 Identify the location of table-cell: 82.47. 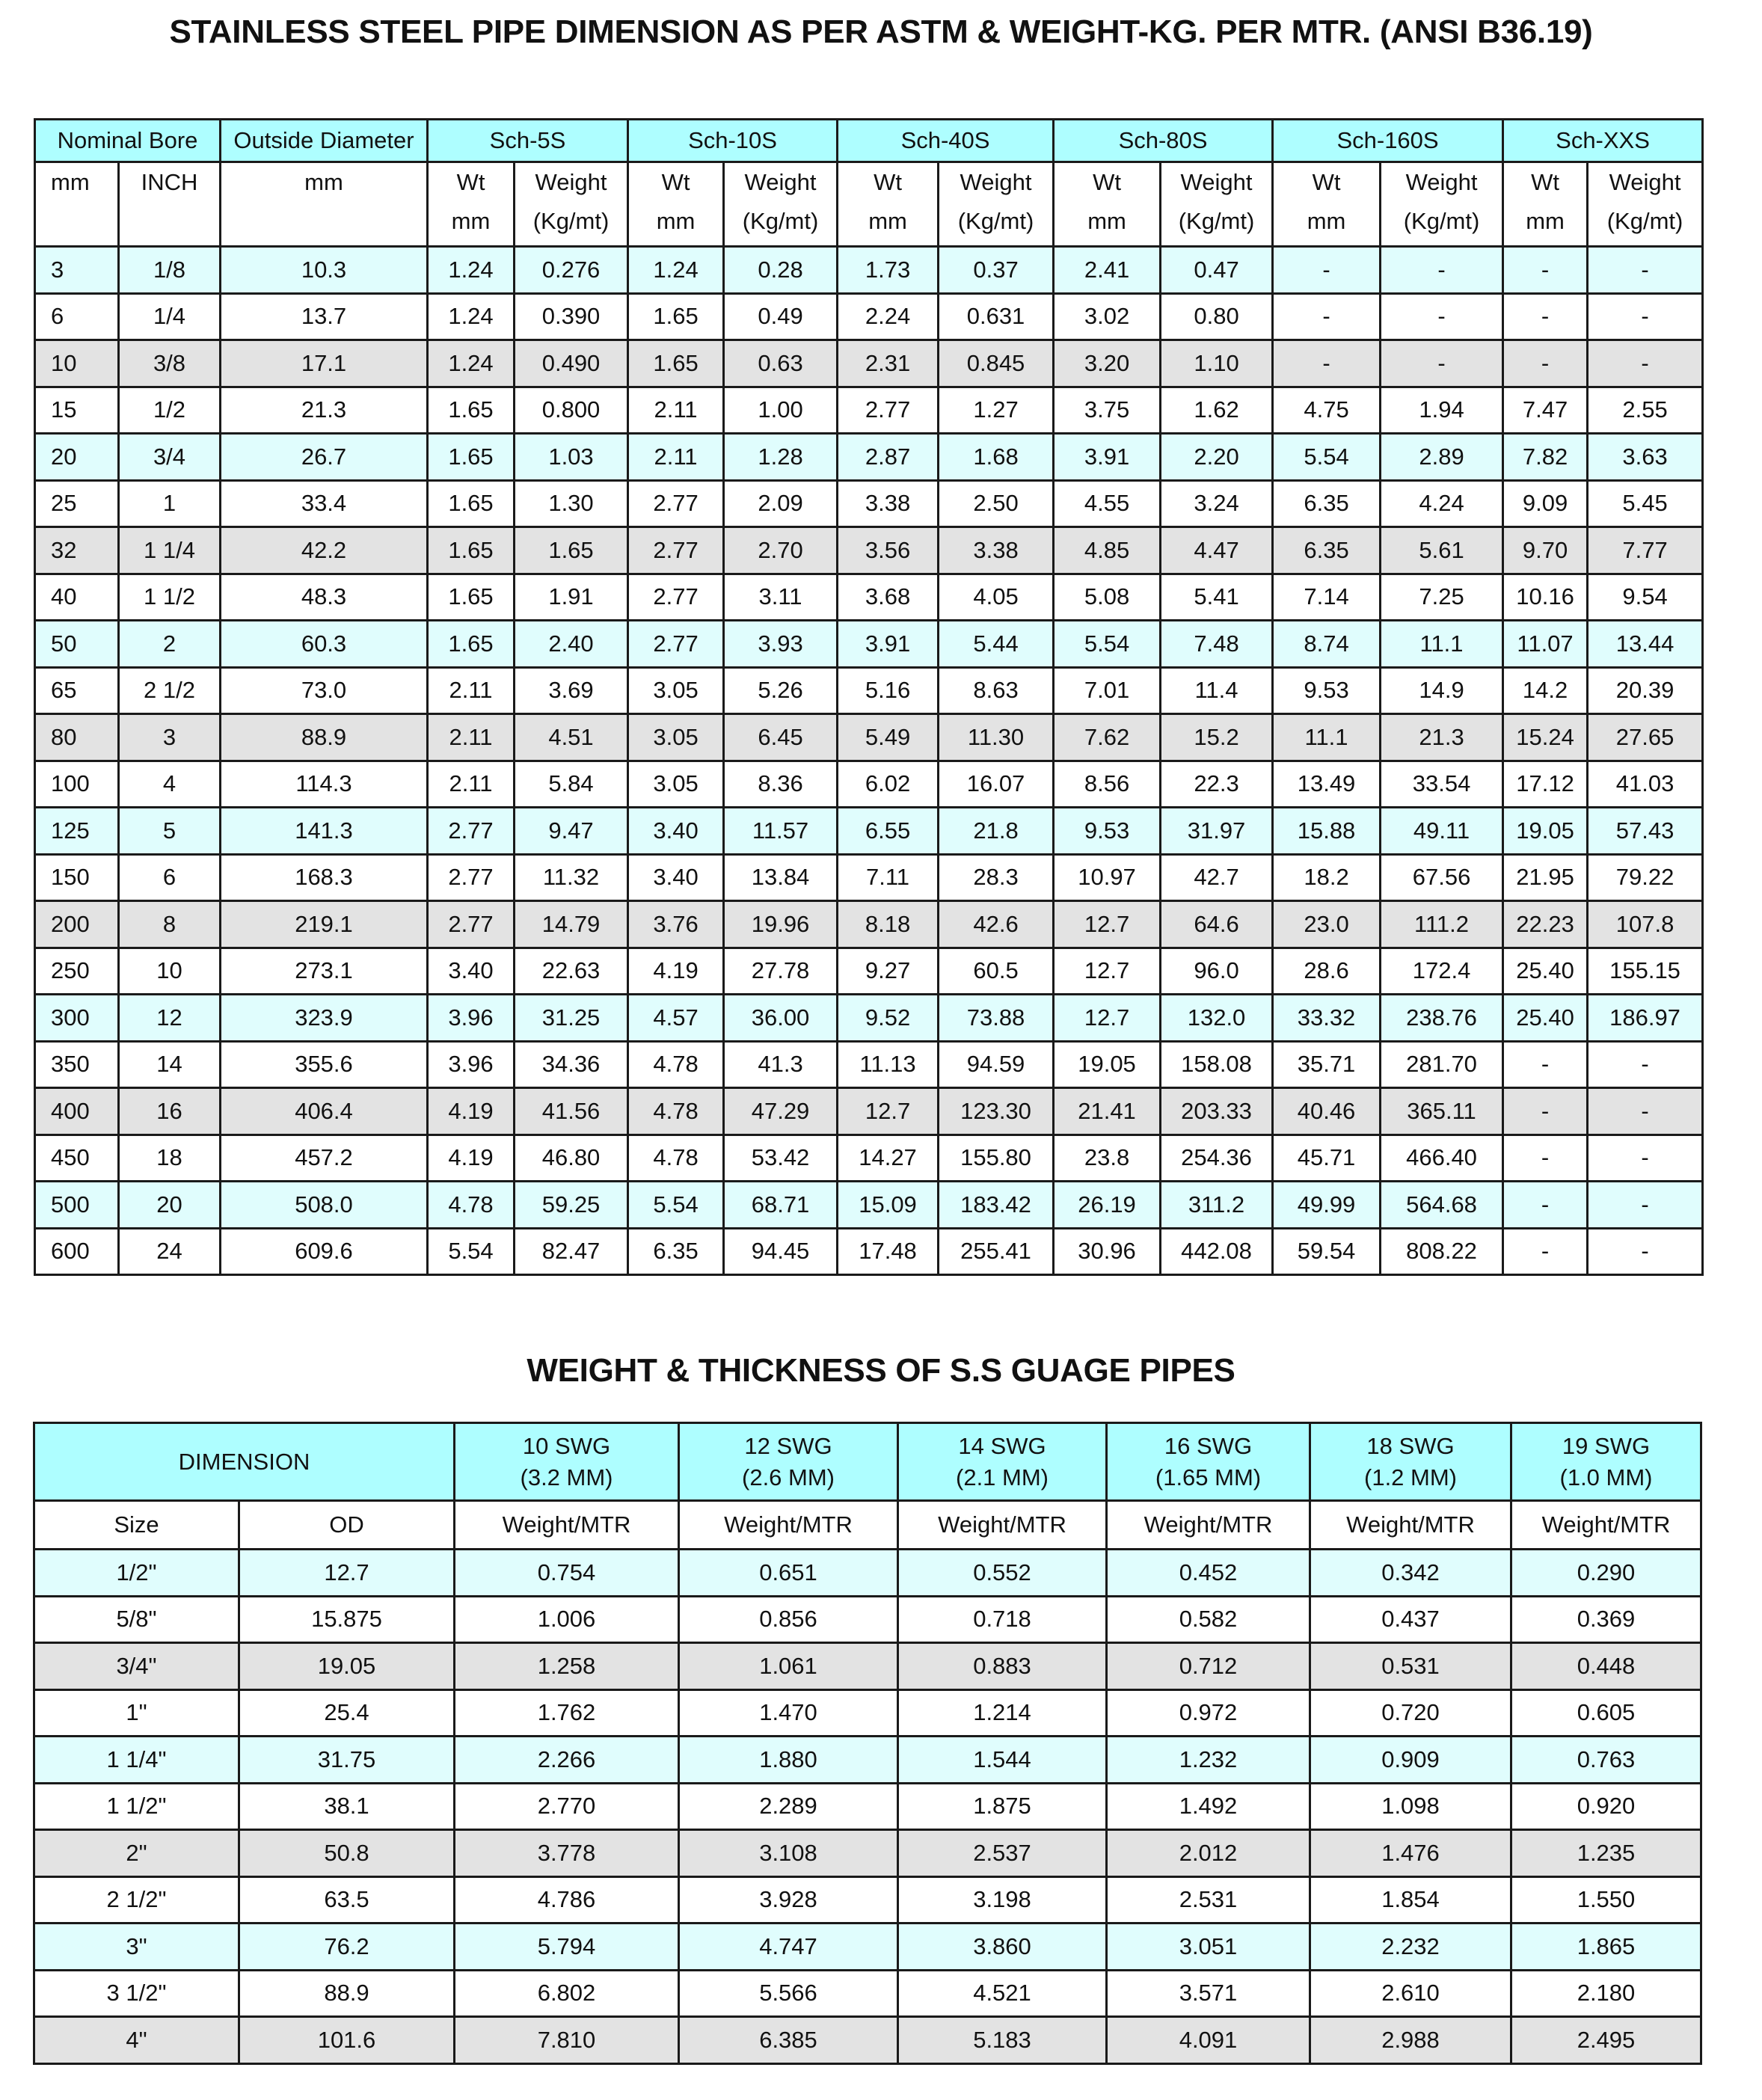
(571, 1251).